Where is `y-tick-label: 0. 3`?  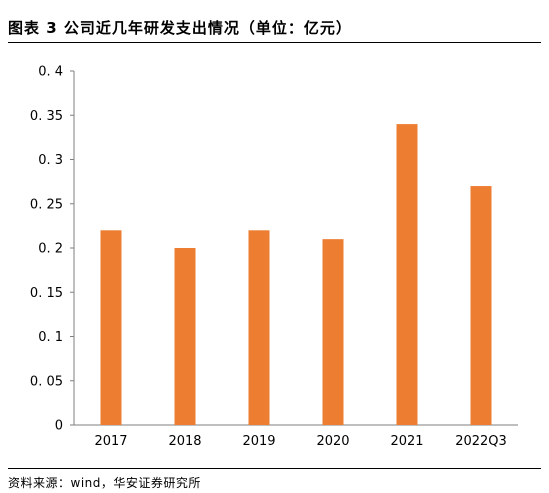 y-tick-label: 0. 3 is located at coordinates (50, 160).